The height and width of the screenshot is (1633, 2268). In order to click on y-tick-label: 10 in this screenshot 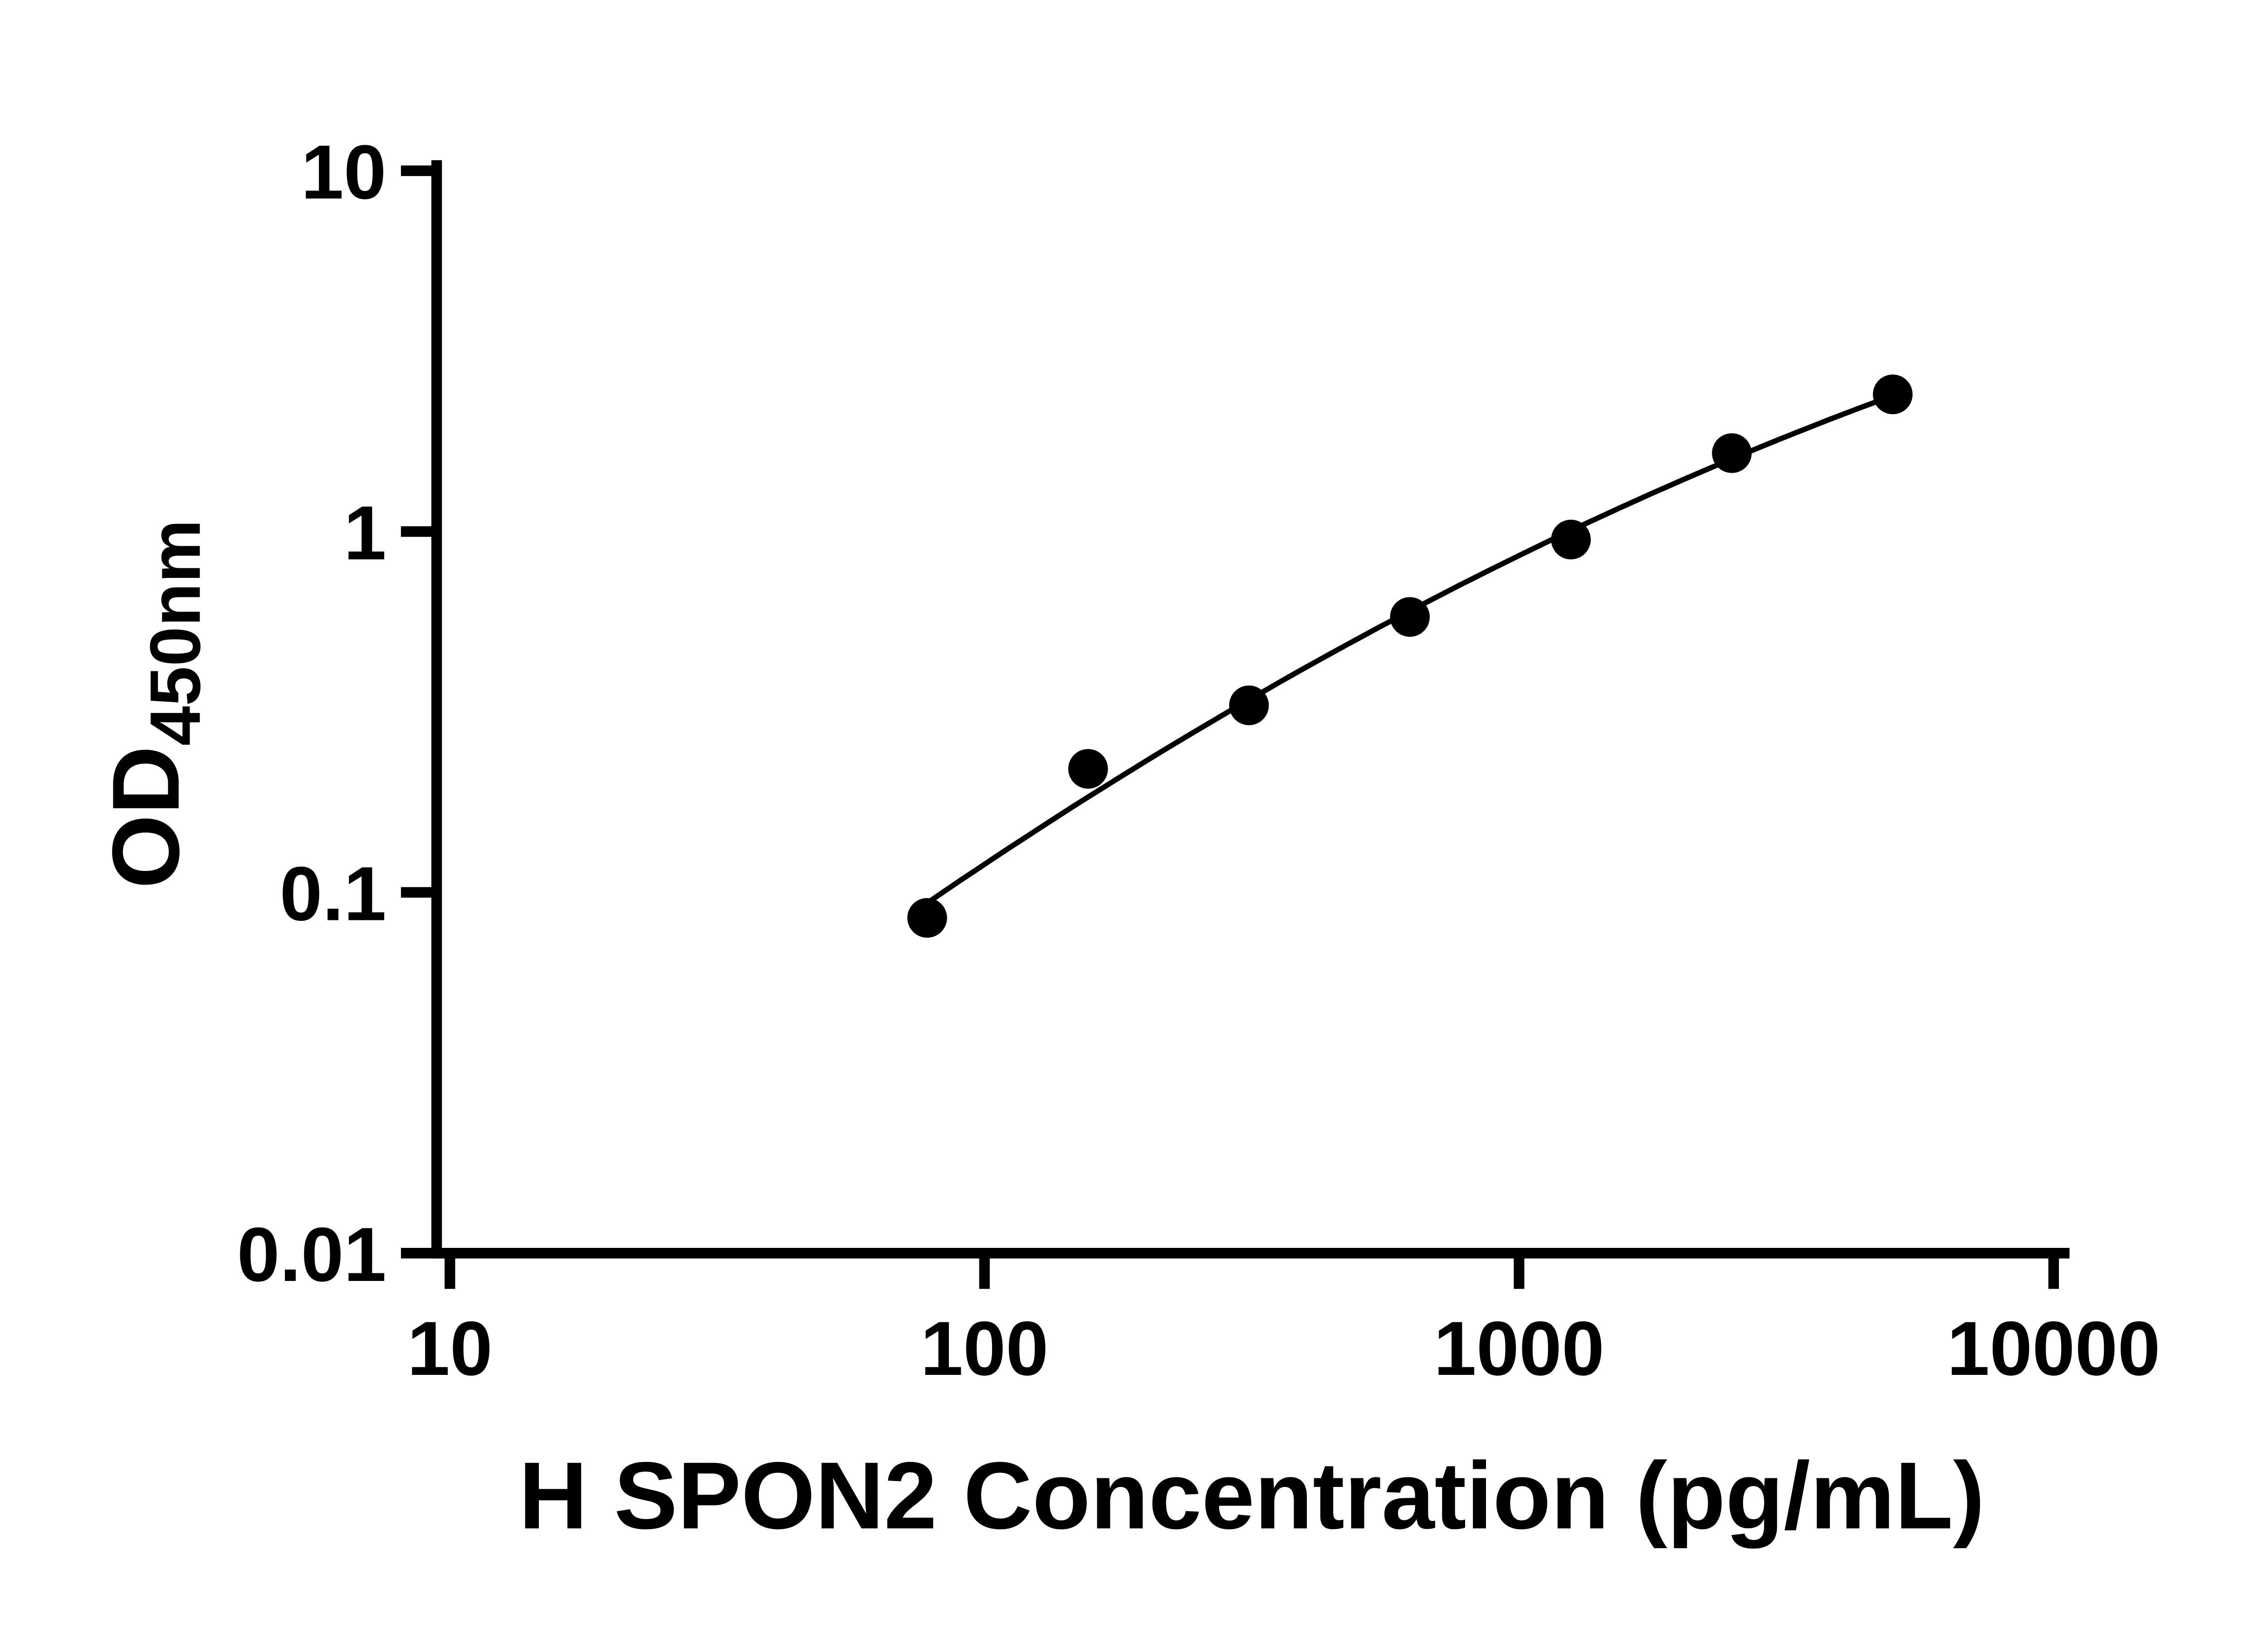, I will do `click(344, 172)`.